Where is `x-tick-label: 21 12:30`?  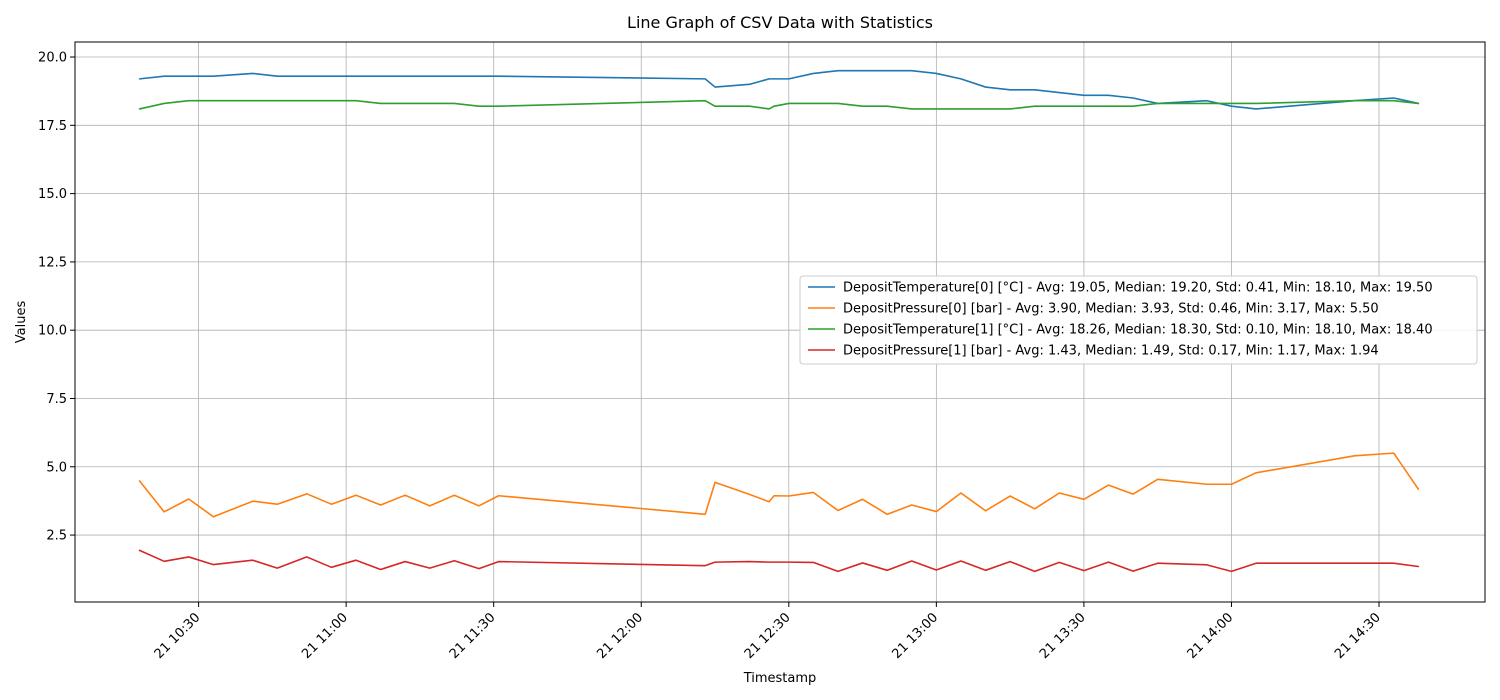
x-tick-label: 21 12:30 is located at coordinates (768, 636).